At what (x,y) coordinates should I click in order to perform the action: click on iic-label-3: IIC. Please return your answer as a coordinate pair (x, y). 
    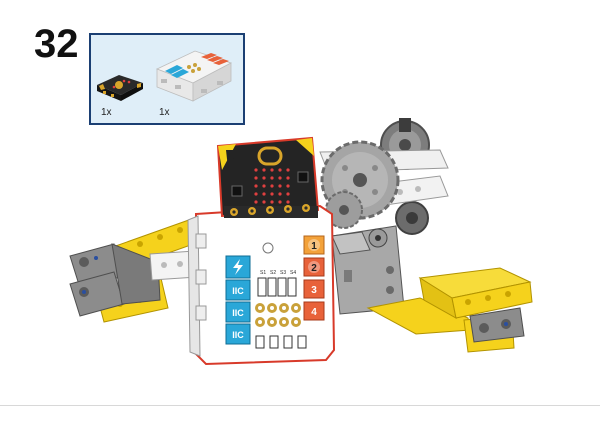
    Looking at the image, I should click on (238, 335).